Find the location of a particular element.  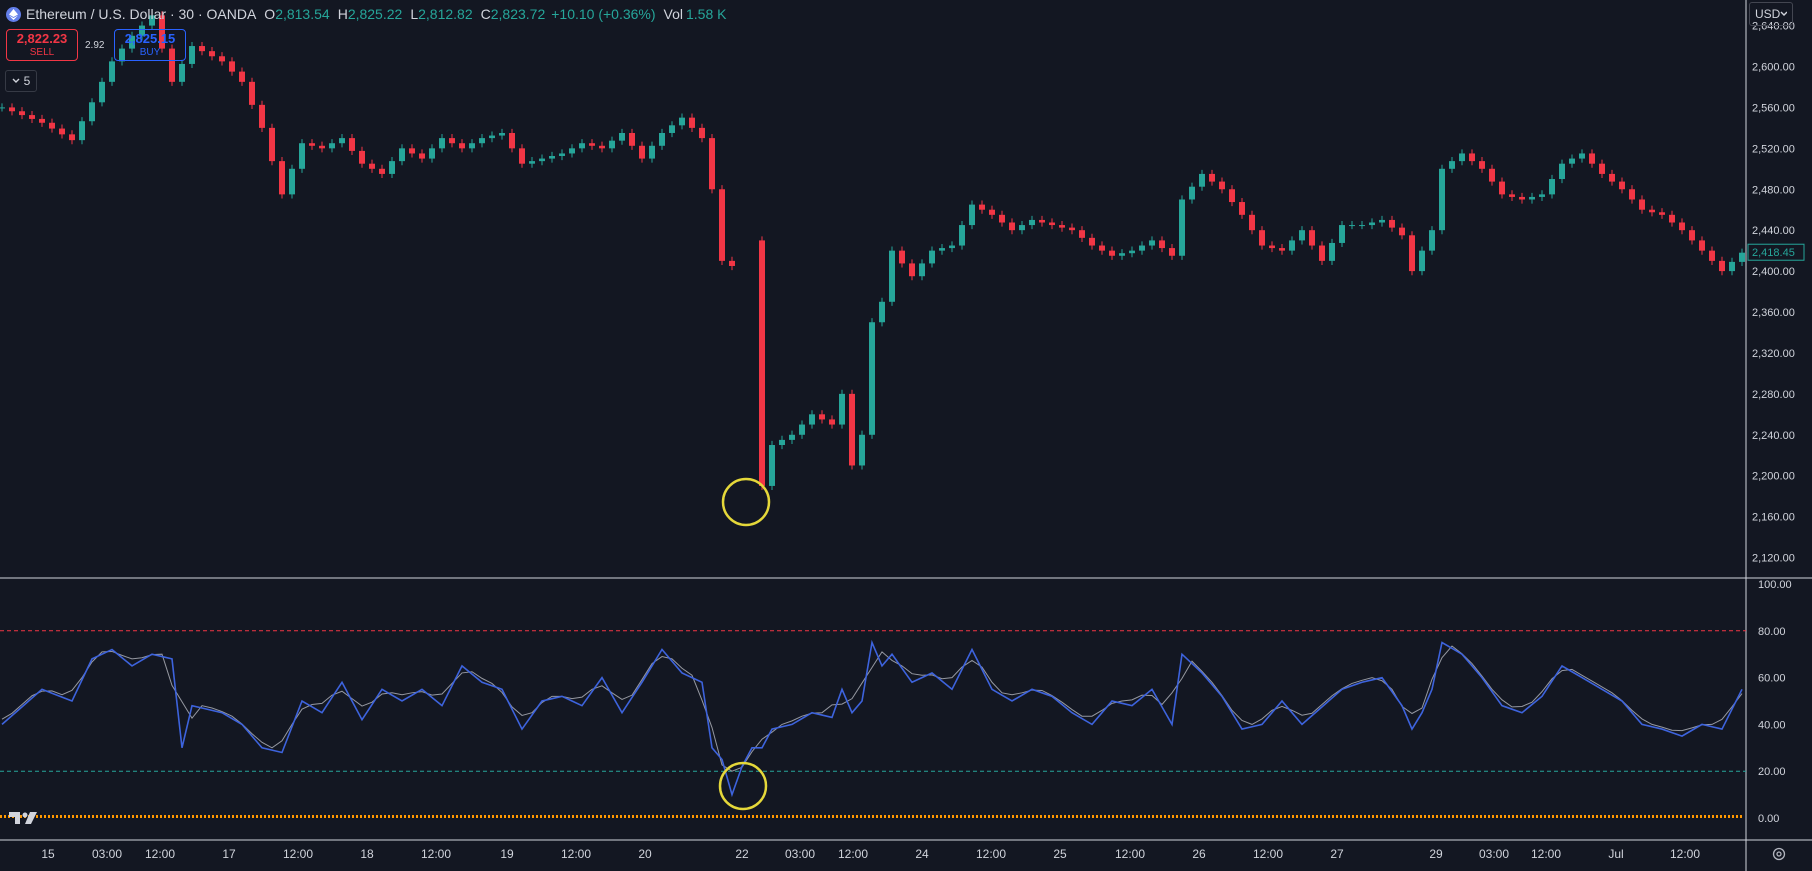

time-tick-label: 26 is located at coordinates (1199, 854).